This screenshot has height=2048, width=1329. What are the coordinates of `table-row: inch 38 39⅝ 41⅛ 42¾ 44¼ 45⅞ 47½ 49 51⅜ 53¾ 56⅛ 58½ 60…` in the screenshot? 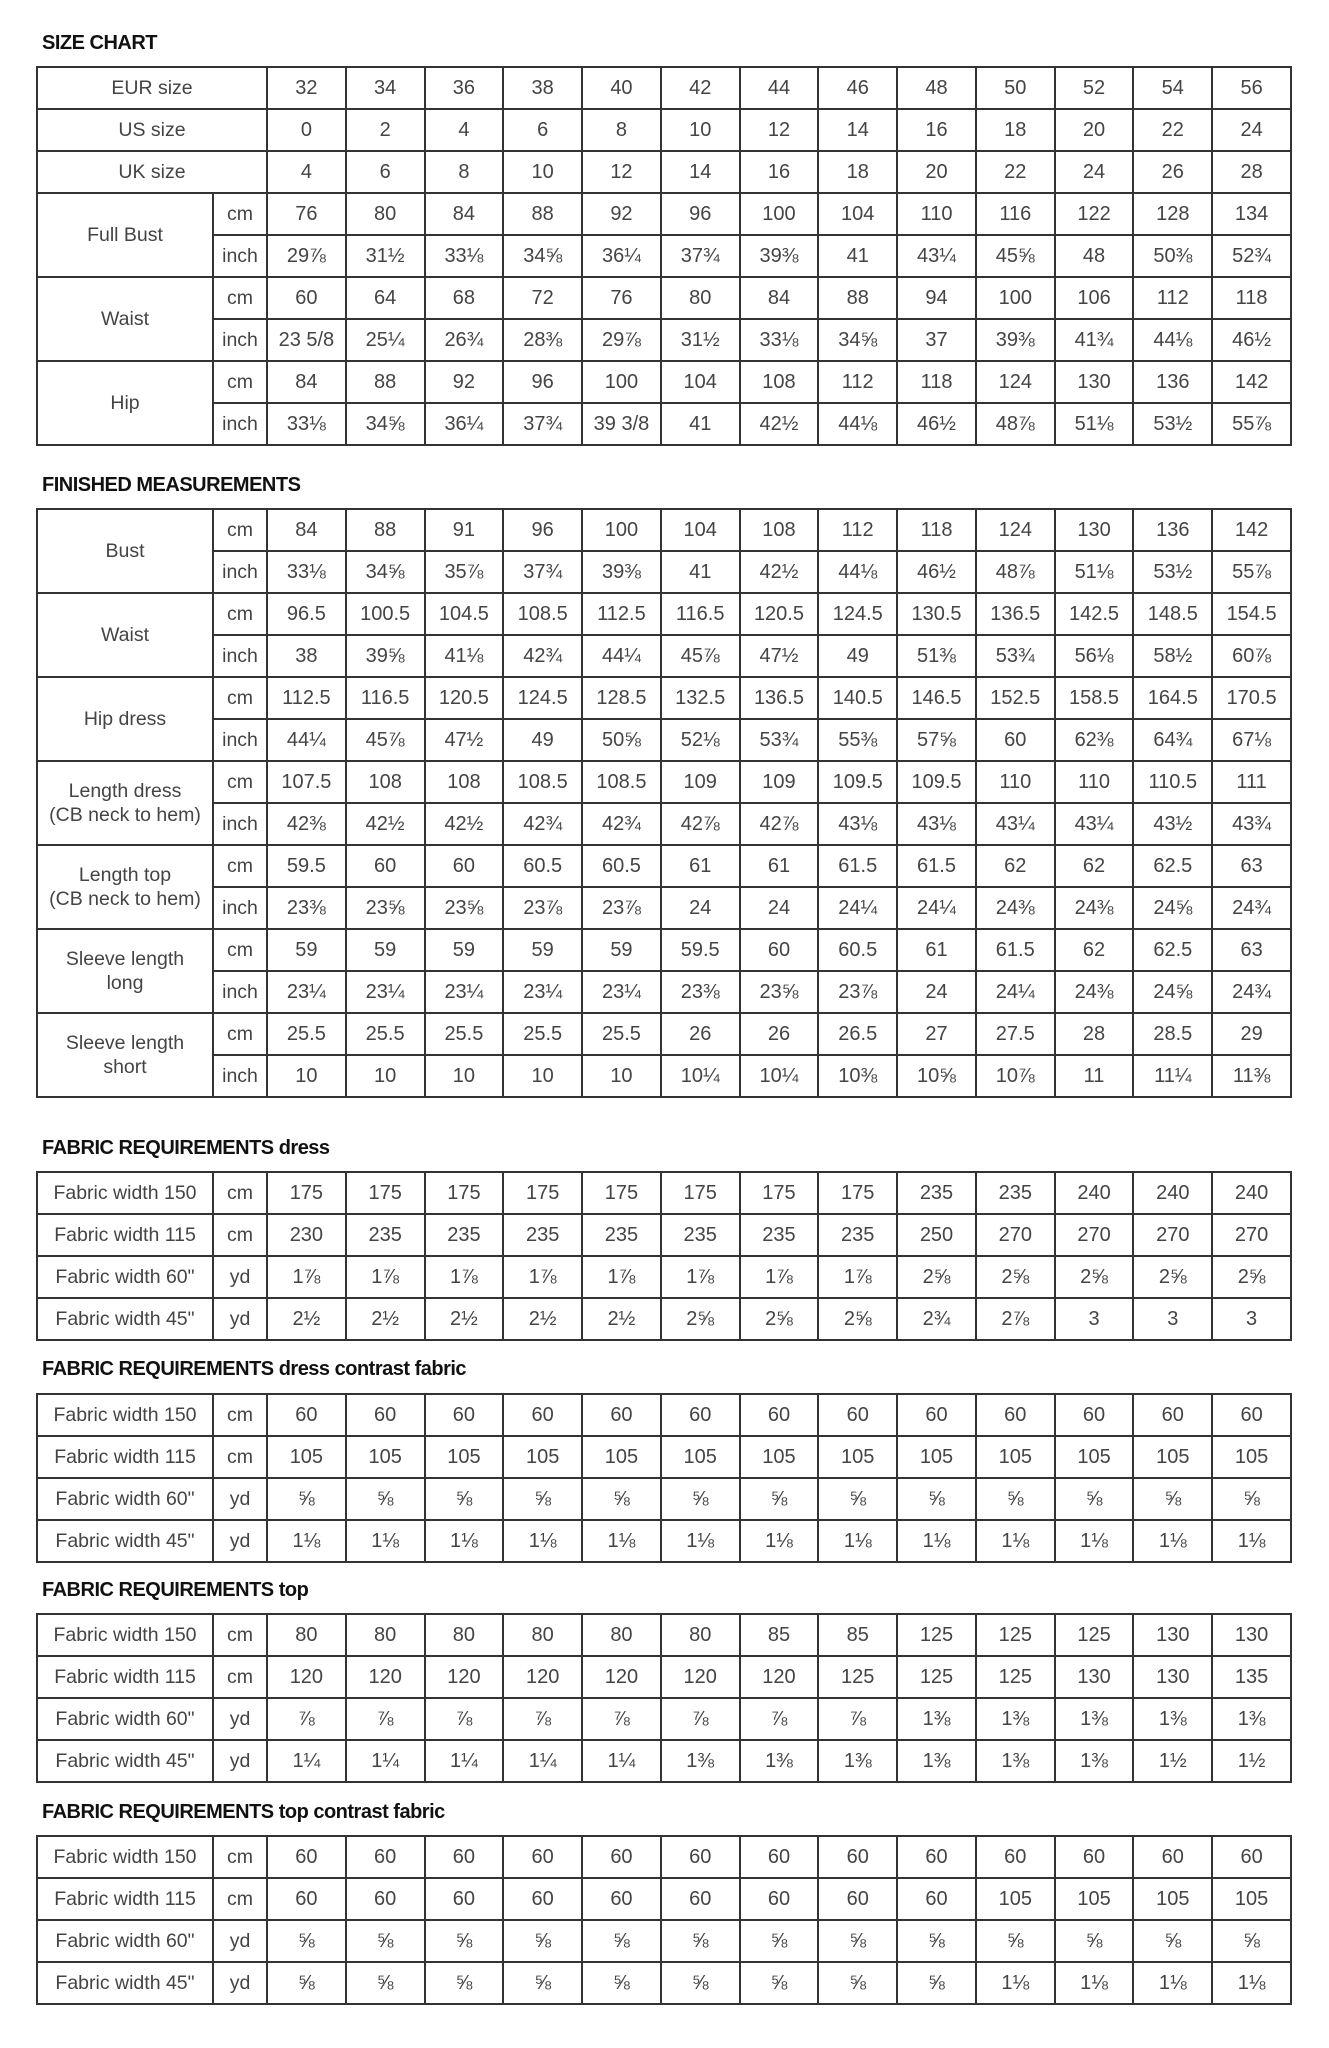 It's located at (664, 656).